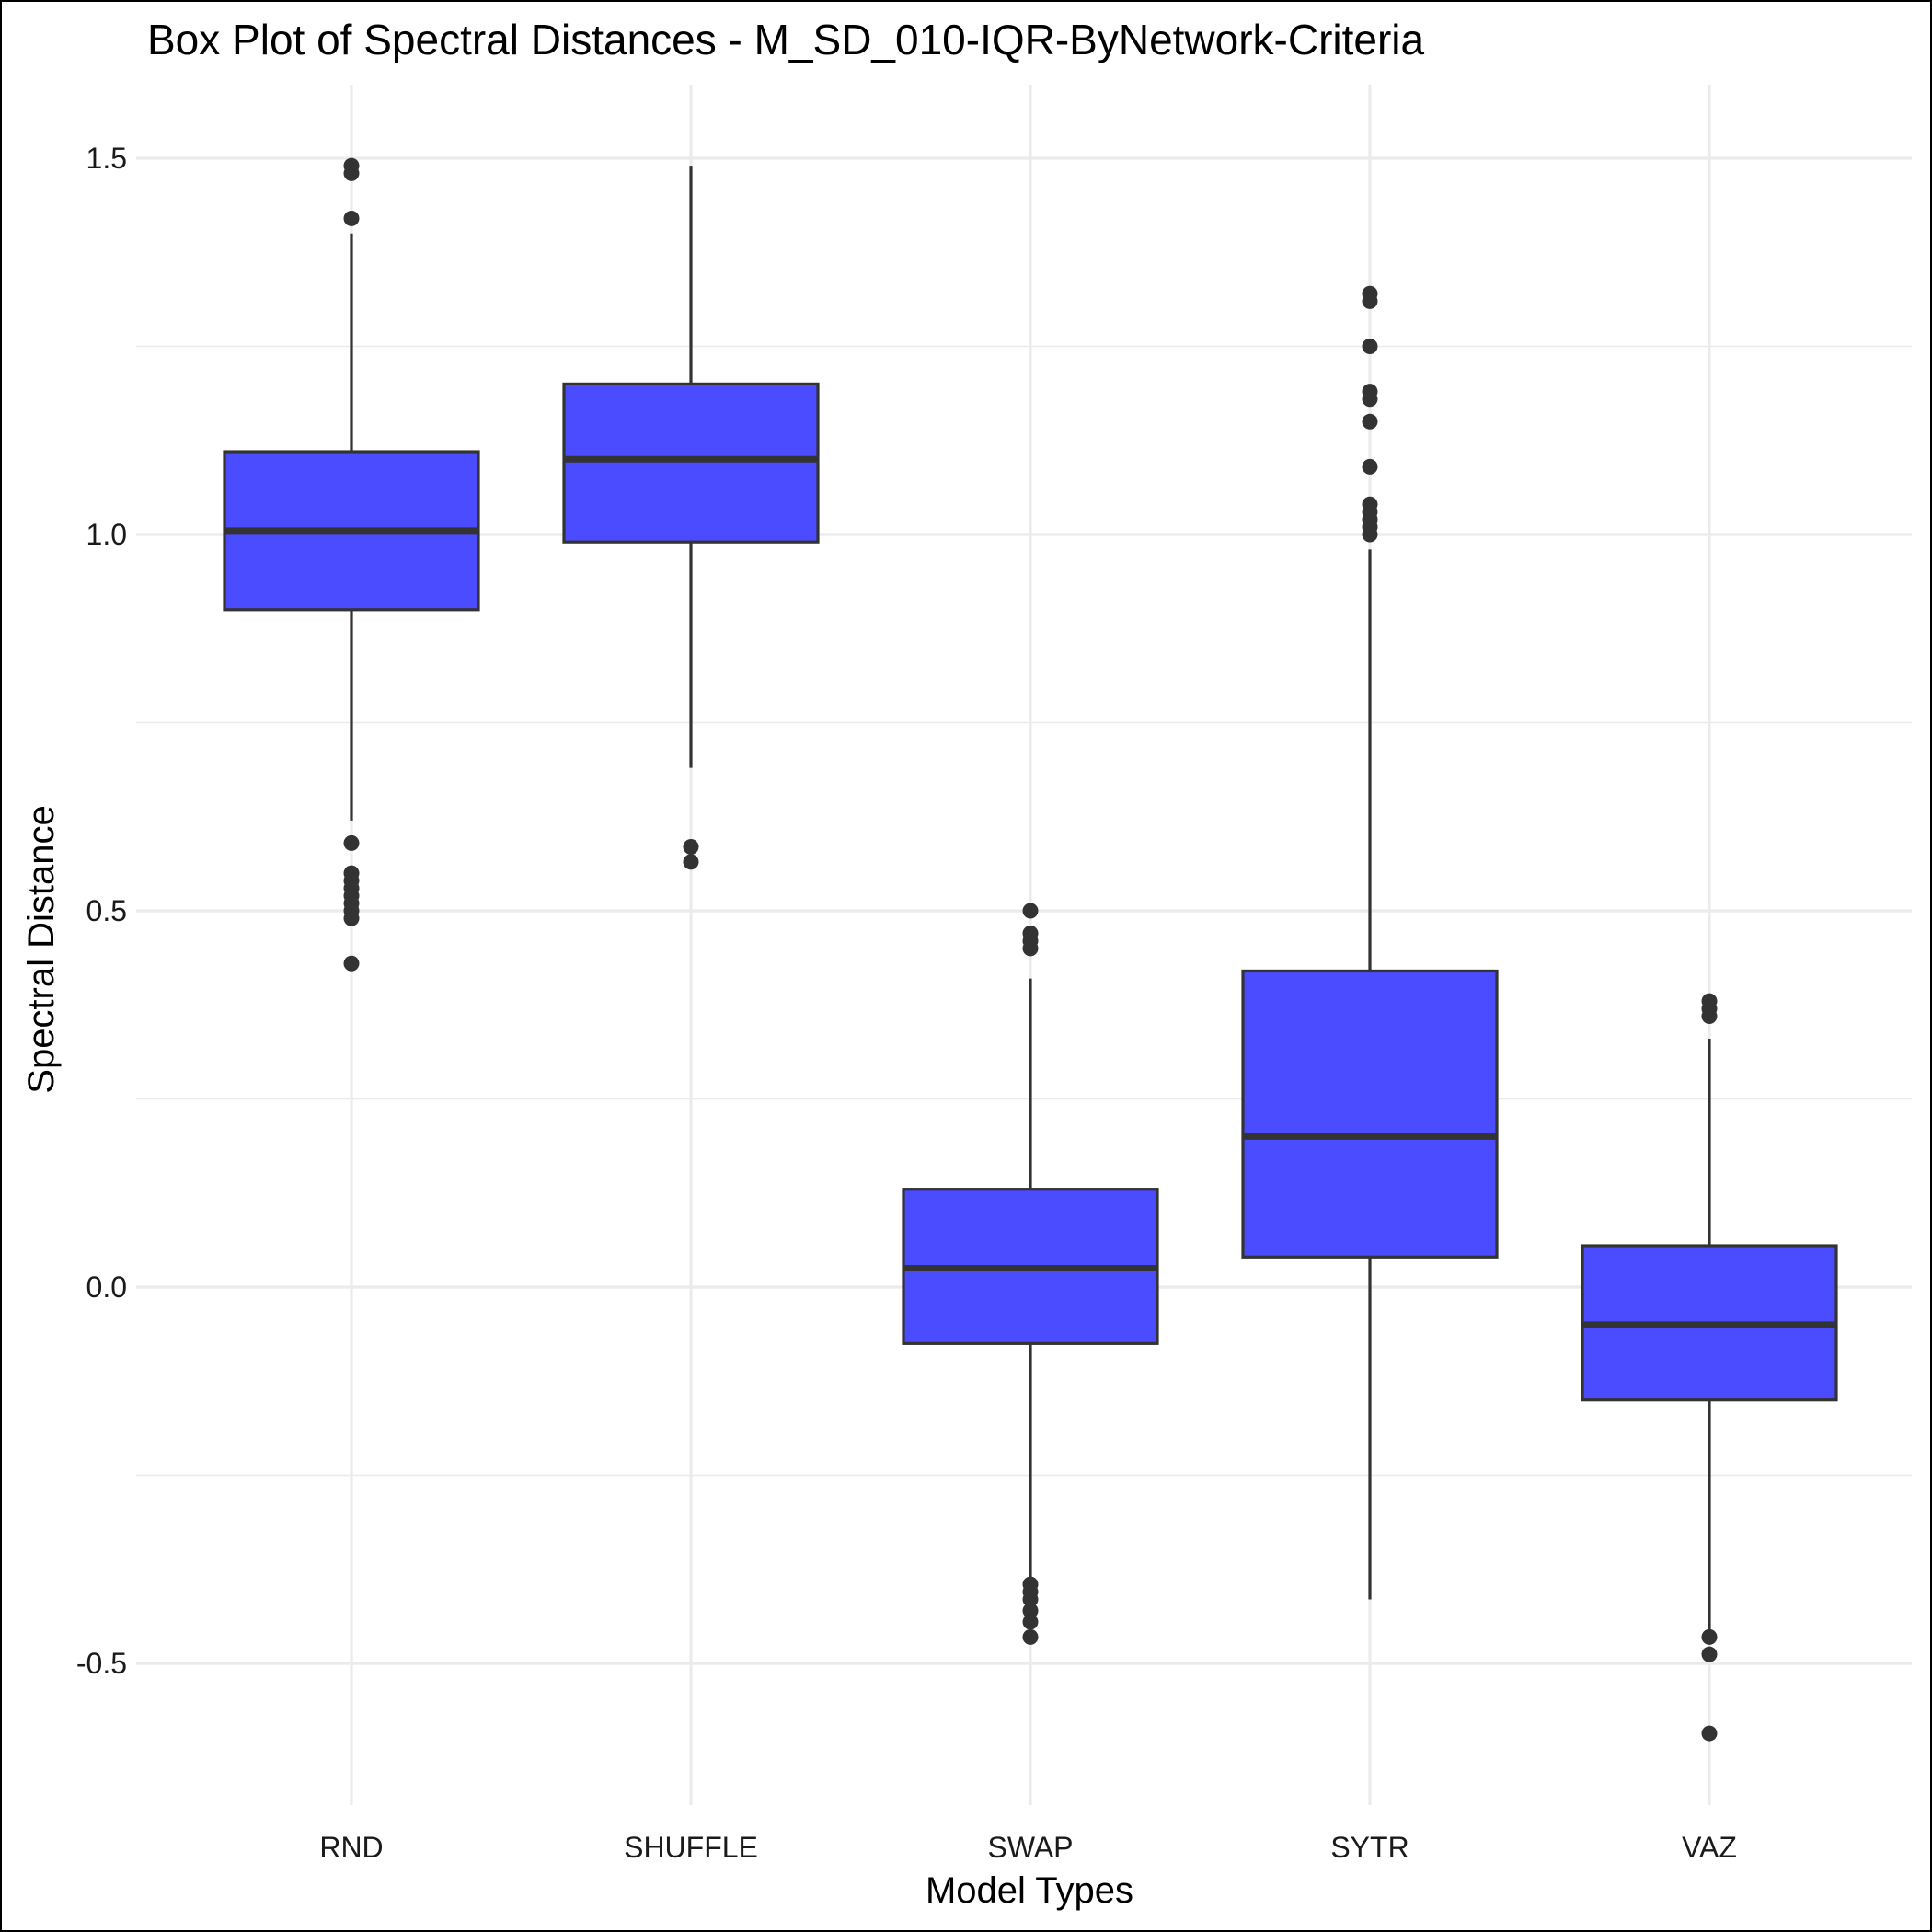 The image size is (1932, 1932). What do you see at coordinates (1029, 1890) in the screenshot?
I see `x-axis-title: Model Types` at bounding box center [1029, 1890].